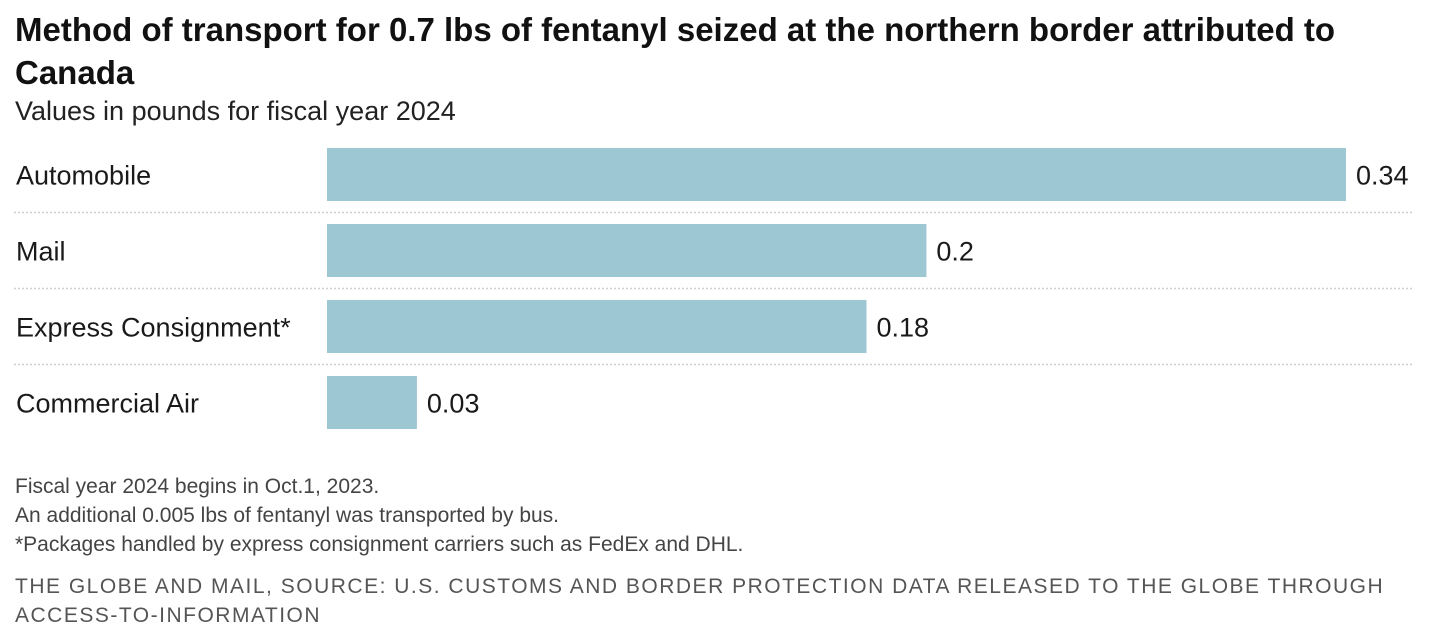 The width and height of the screenshot is (1446, 642). I want to click on category-label-3: Commercial Air, so click(107, 404).